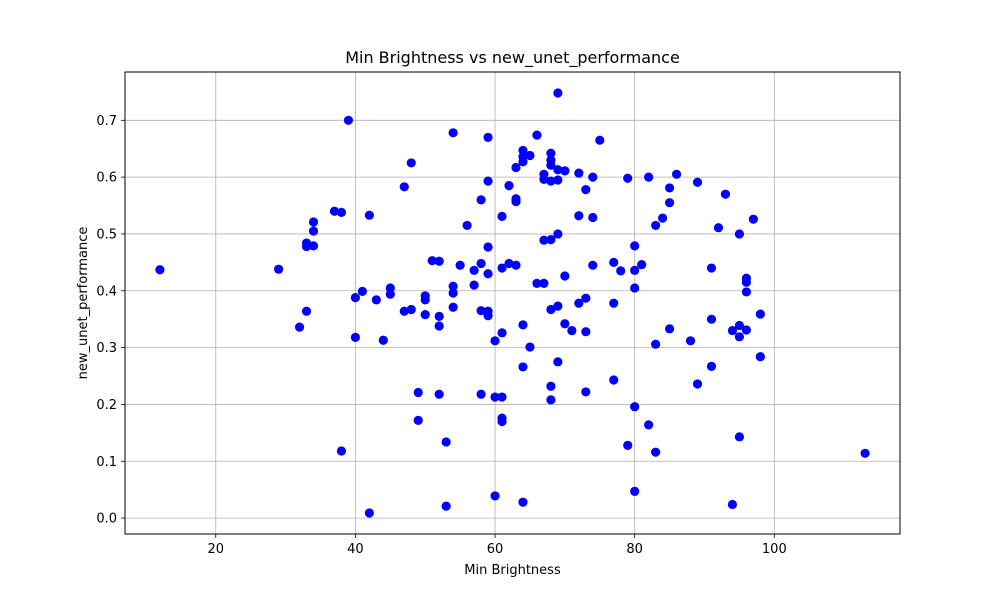 The height and width of the screenshot is (604, 1000). Describe the element at coordinates (355, 549) in the screenshot. I see `x-tick-label: 40` at that location.